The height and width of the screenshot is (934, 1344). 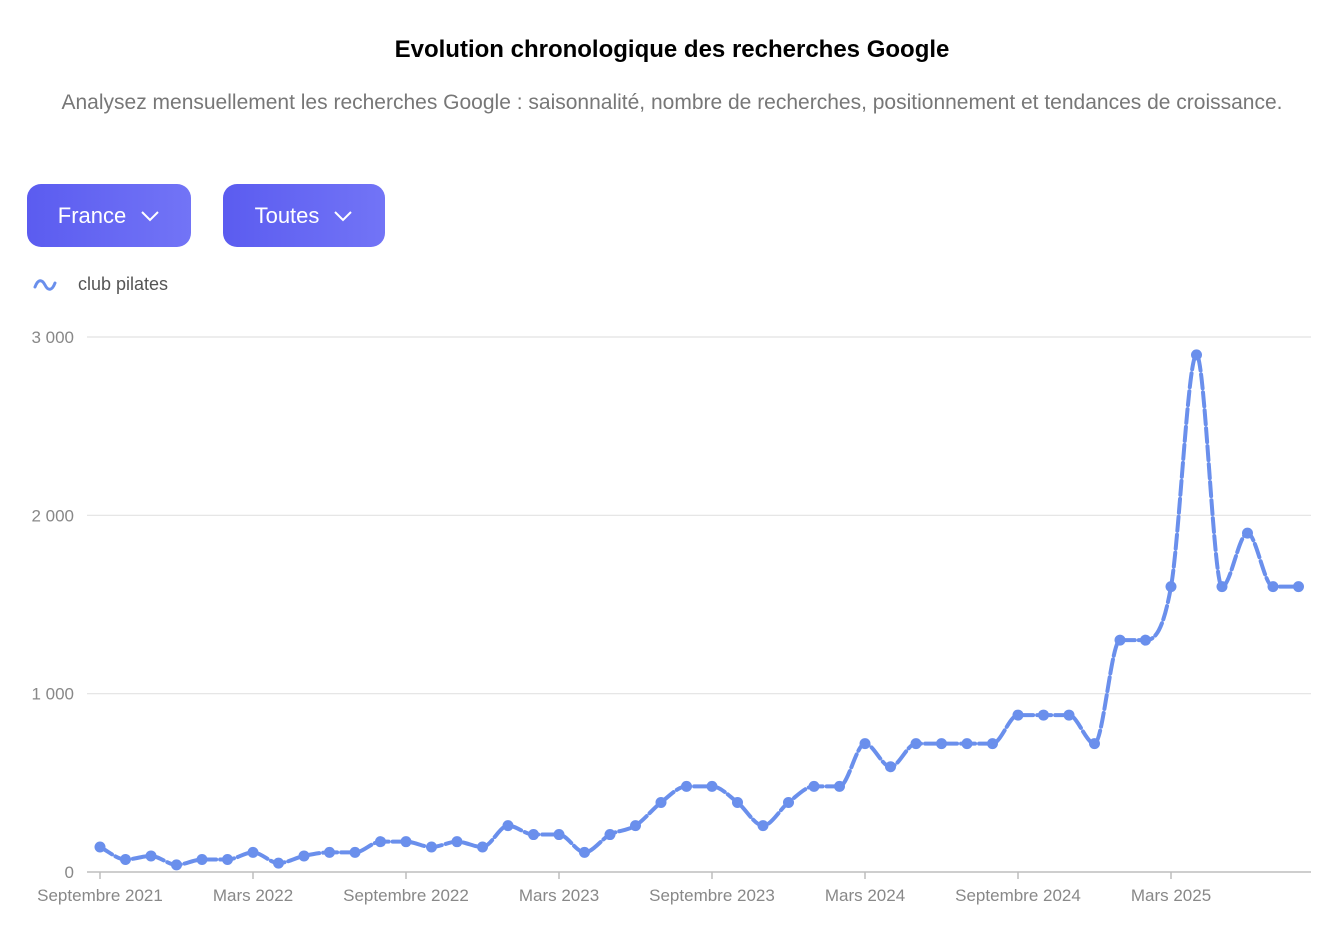 What do you see at coordinates (865, 895) in the screenshot?
I see `x-tick-label: Mars 2024` at bounding box center [865, 895].